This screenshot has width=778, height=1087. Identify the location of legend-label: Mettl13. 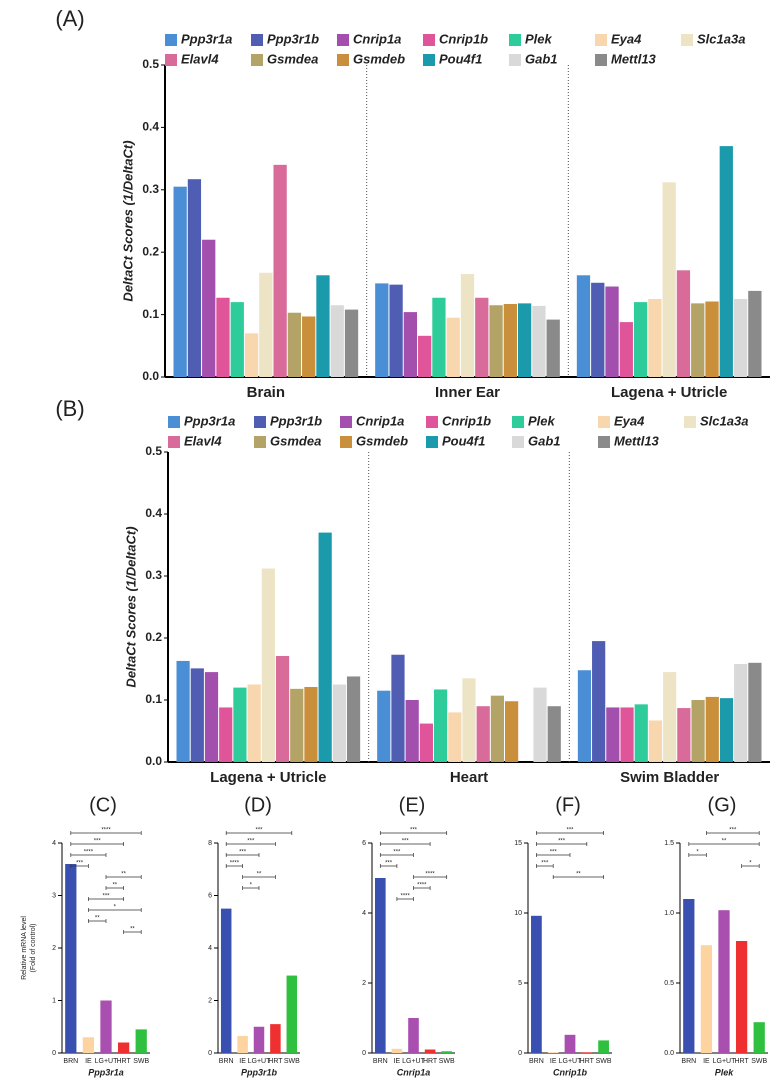
(637, 440).